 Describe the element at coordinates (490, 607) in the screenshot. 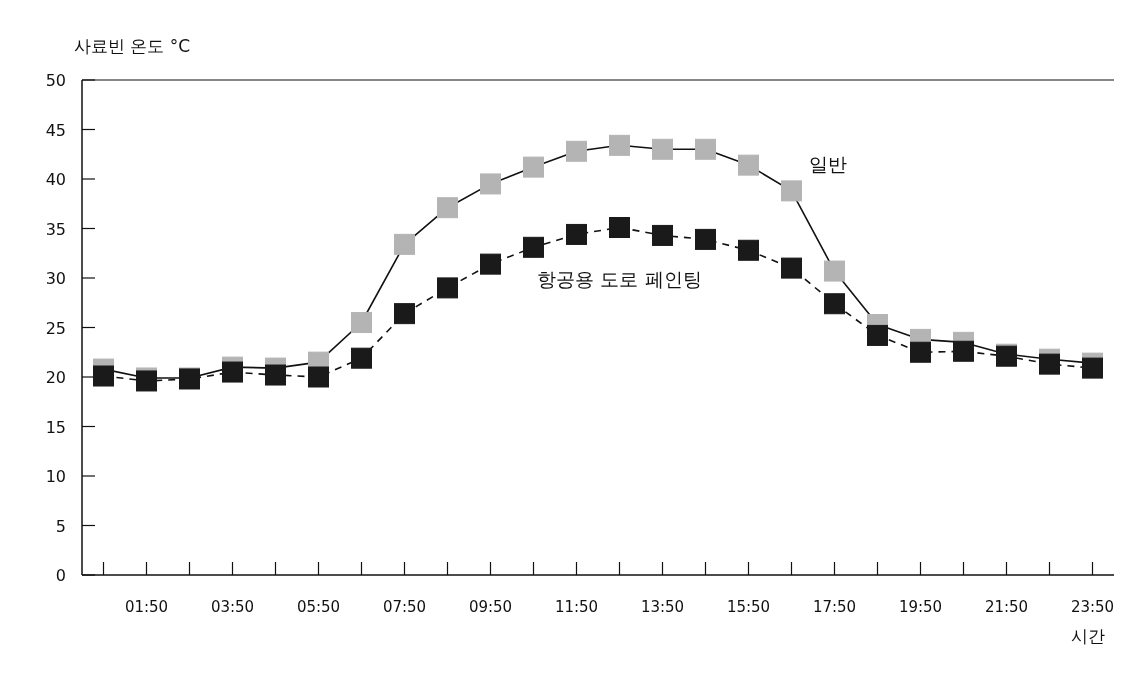

I see `x-tick-label: 09:50` at that location.